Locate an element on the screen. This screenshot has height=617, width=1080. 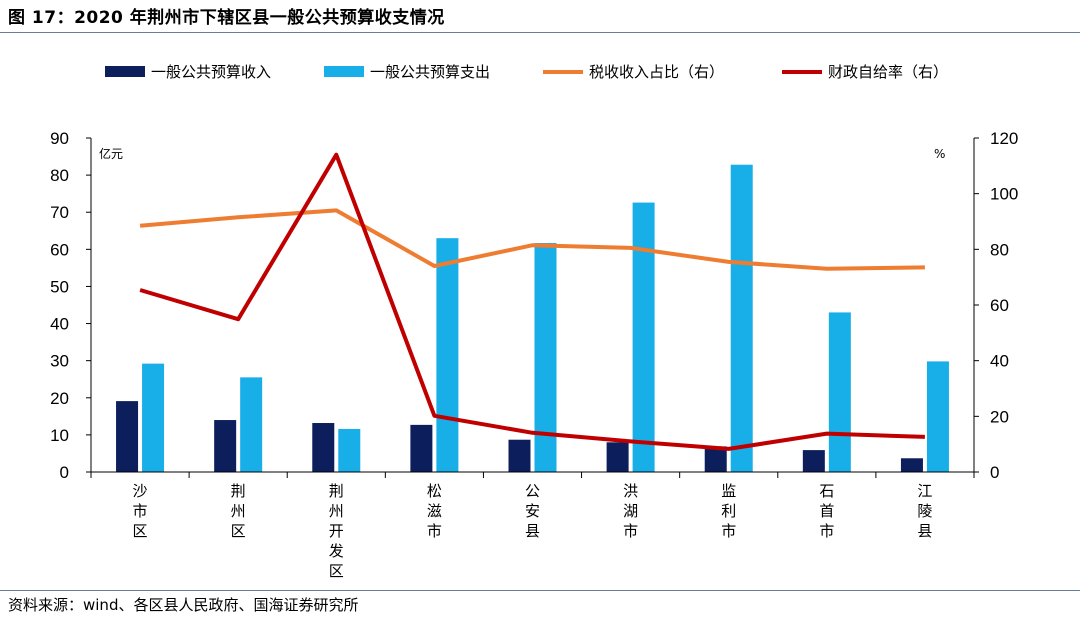
legend: 一般公共预算收入 一般公共预算支出 税收收入占比（右） 财政自给率（右） is located at coordinates (526, 72).